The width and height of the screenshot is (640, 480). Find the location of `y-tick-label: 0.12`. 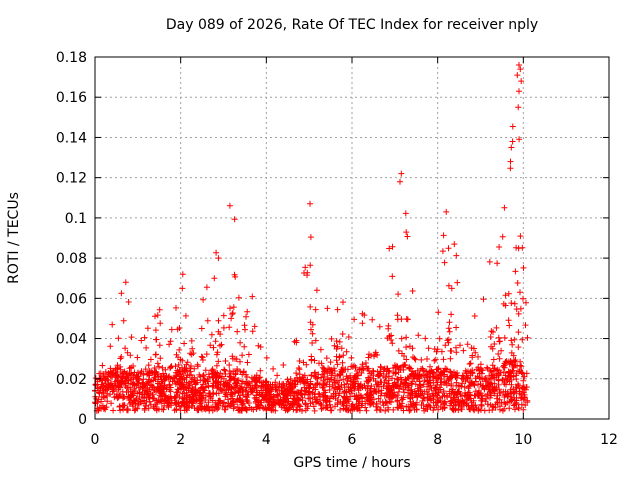

y-tick-label: 0.12 is located at coordinates (71, 179).